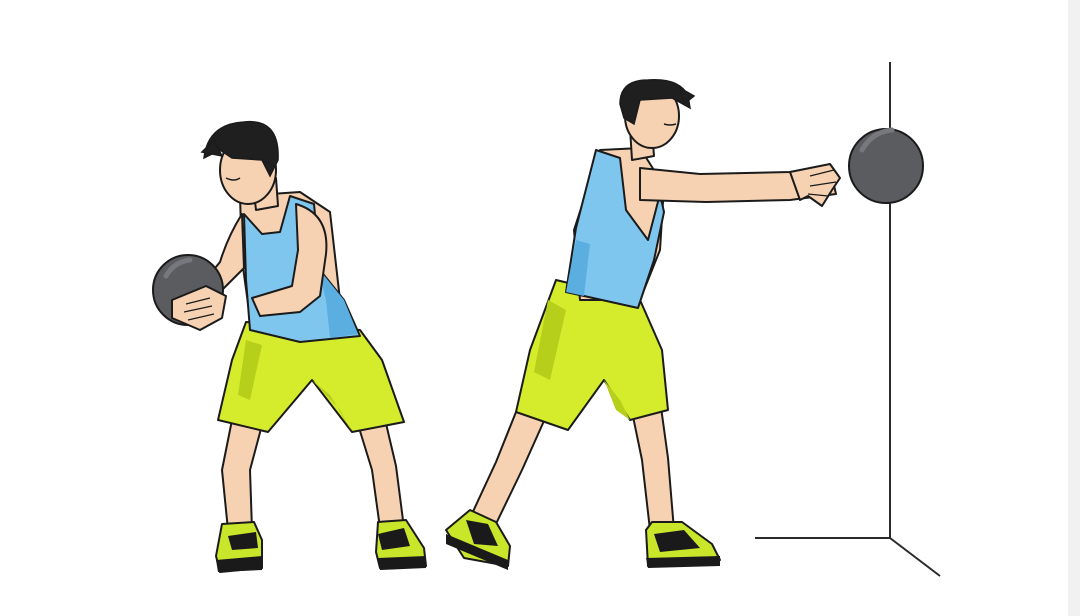  I want to click on right-edge-strip, so click(1074, 308).